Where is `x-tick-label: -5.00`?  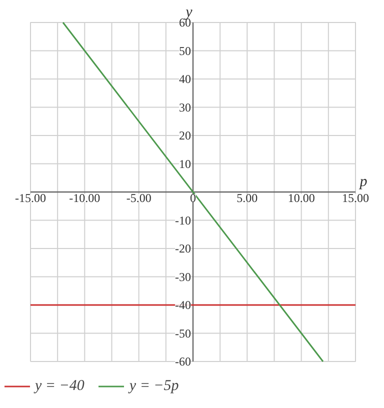 x-tick-label: -5.00 is located at coordinates (139, 198).